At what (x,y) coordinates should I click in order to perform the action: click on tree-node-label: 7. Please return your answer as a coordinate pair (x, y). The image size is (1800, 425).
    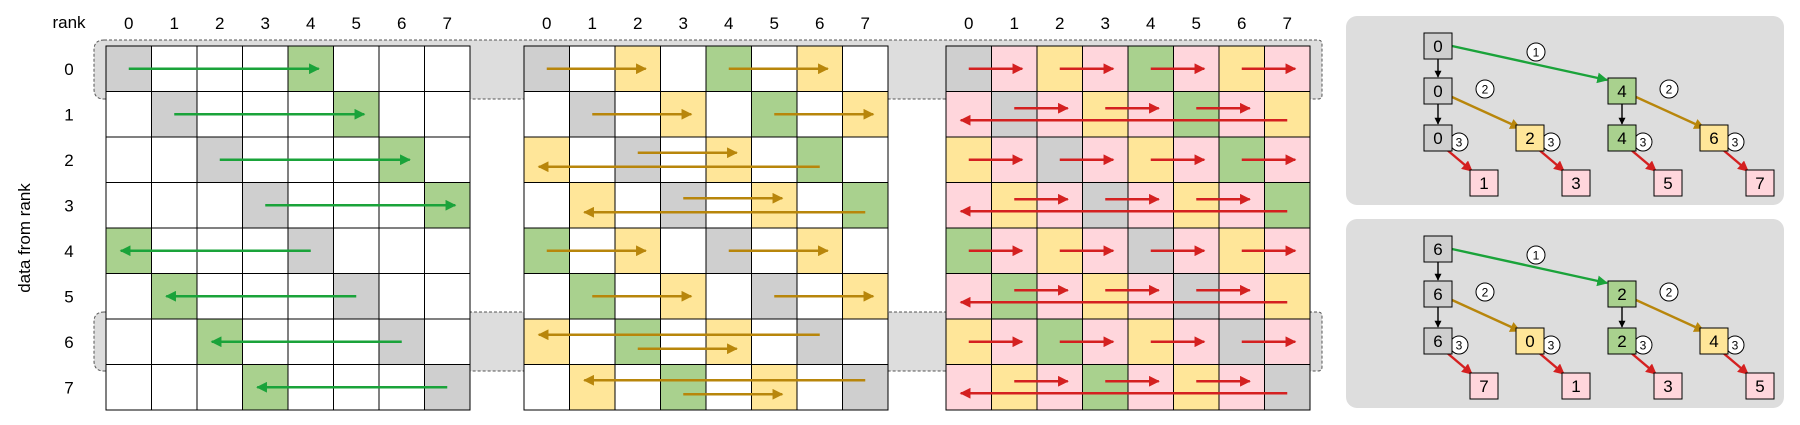
    Looking at the image, I should click on (1483, 386).